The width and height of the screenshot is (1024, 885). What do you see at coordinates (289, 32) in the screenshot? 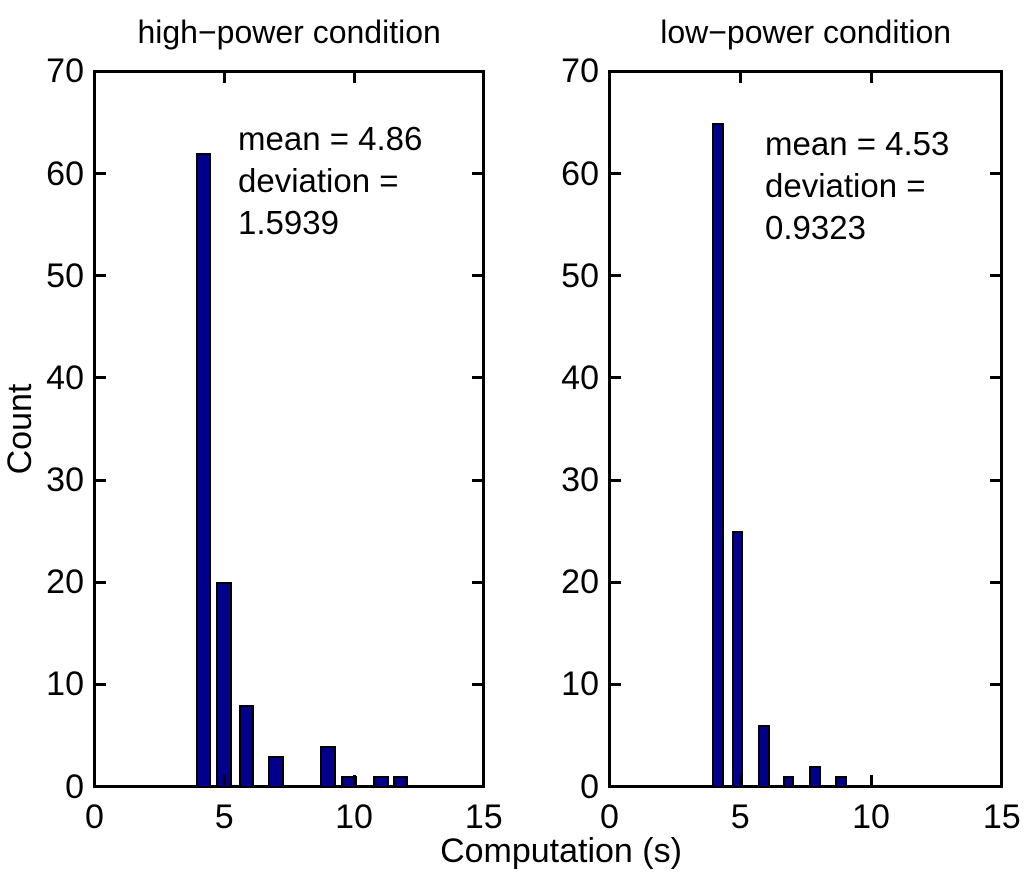
I see `plot-title: high−power condition` at bounding box center [289, 32].